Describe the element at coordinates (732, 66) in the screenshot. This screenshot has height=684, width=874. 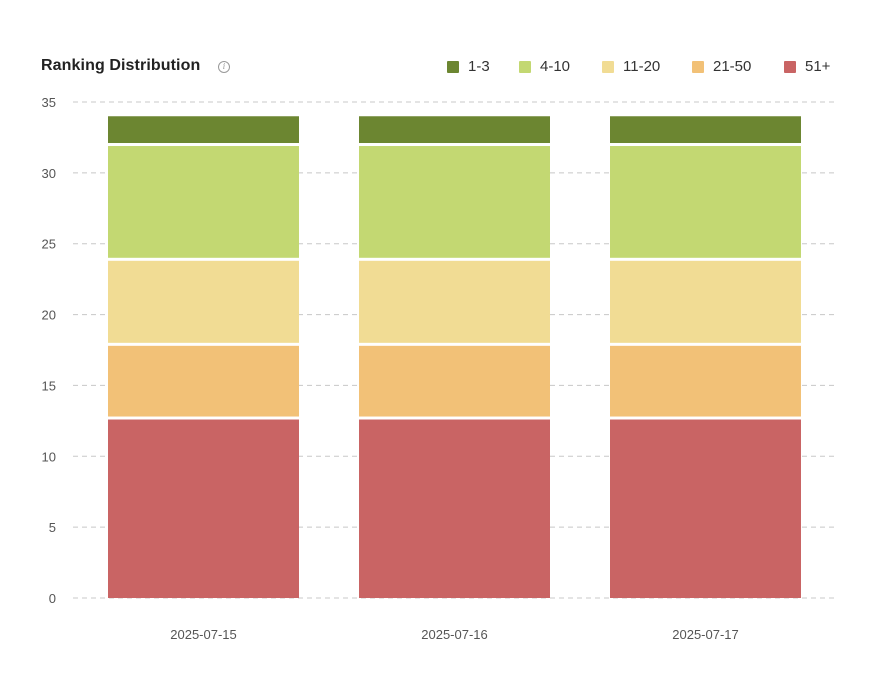
I see `legend-label: 21-50` at that location.